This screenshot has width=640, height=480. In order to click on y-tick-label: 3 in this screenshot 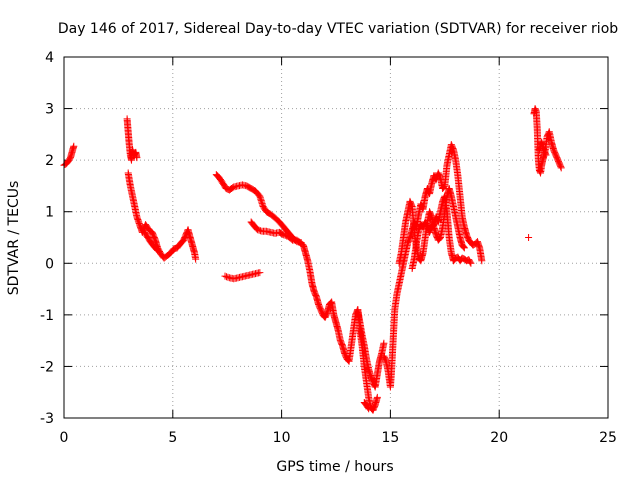, I will do `click(49, 110)`.